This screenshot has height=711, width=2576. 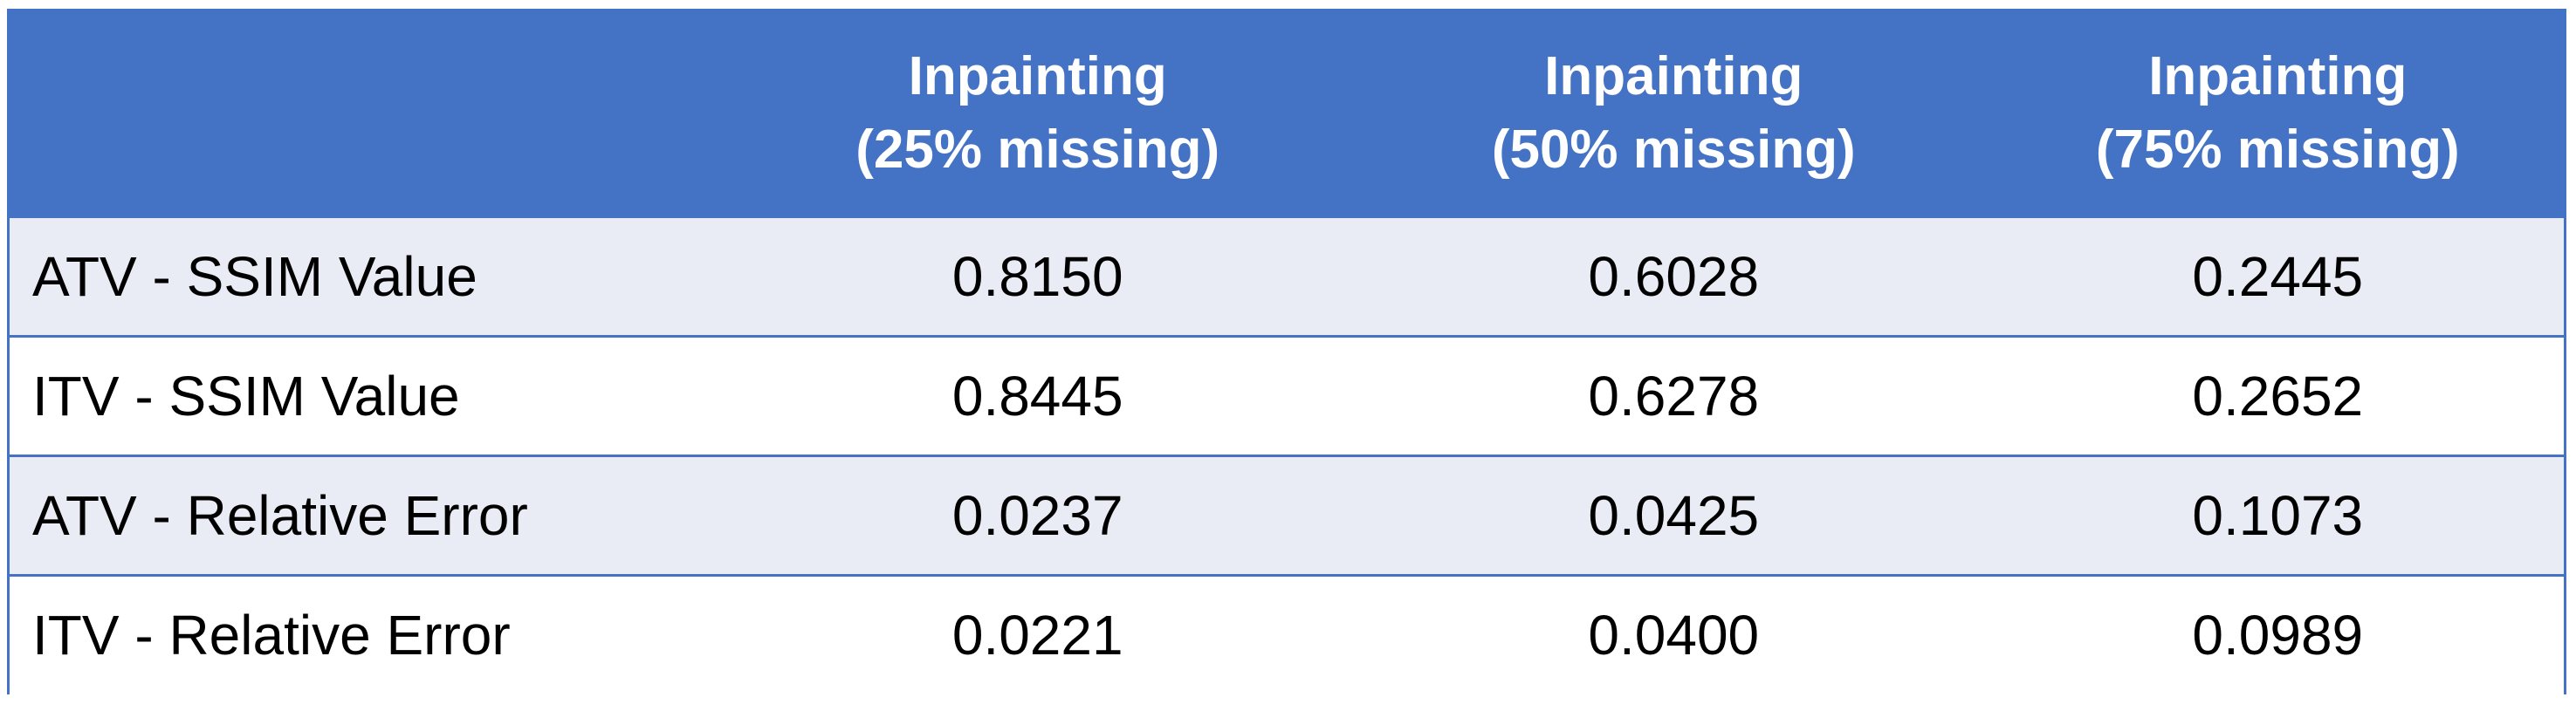 I want to click on table-cell: 0.8445, so click(x=1037, y=394).